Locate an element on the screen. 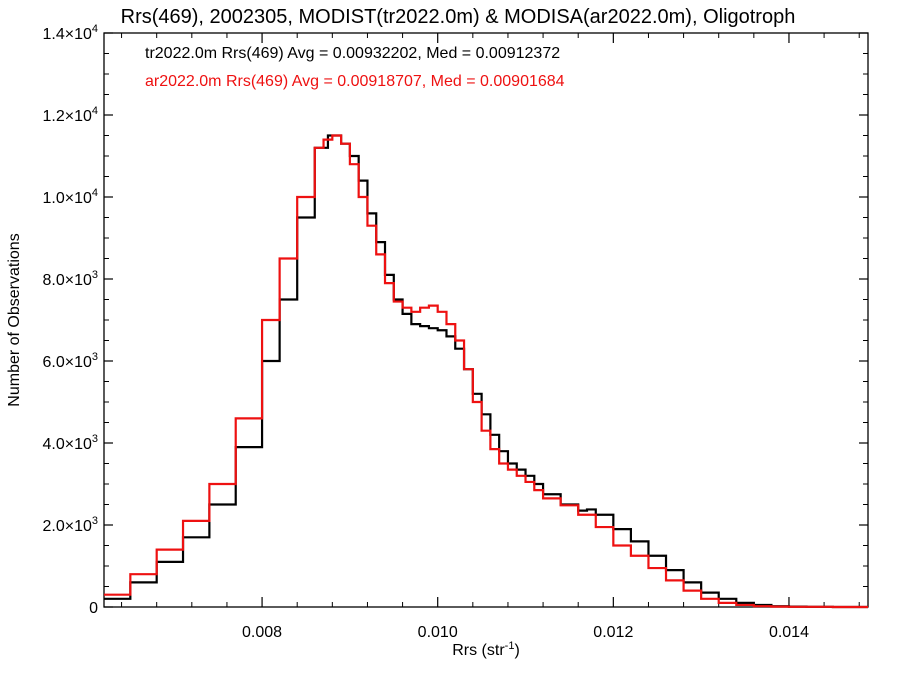  x-axis-label: Rrs (str-1) is located at coordinates (486, 649).